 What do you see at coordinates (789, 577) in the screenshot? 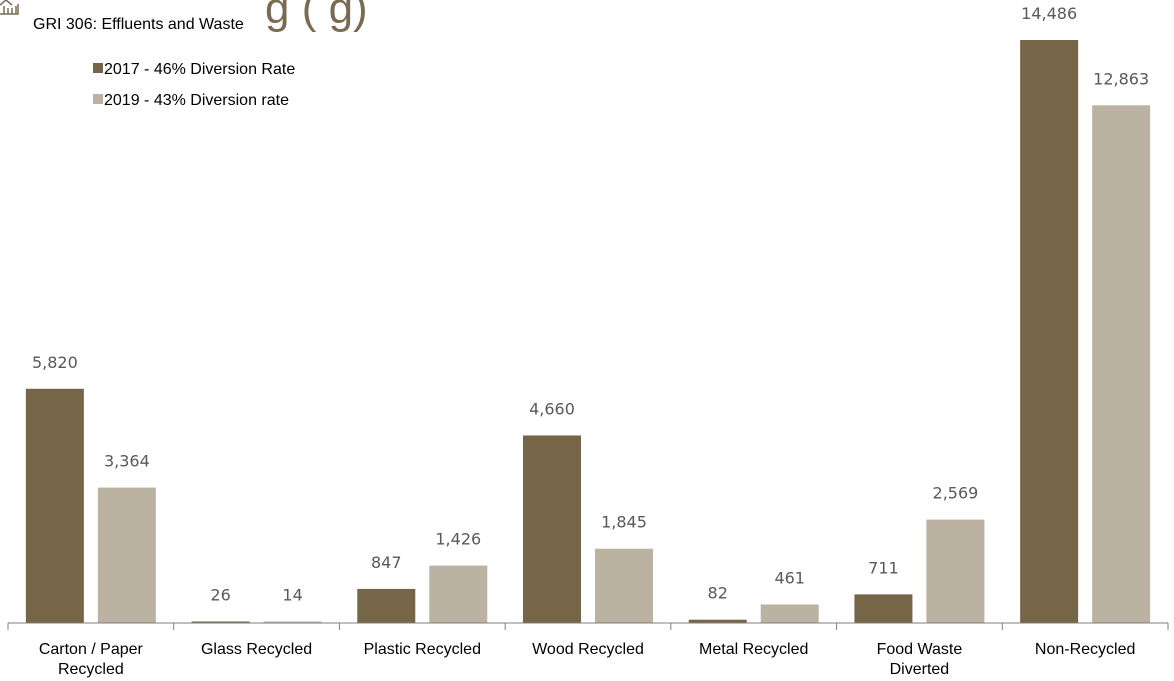
I see `value-label-2019-4: 461` at bounding box center [789, 577].